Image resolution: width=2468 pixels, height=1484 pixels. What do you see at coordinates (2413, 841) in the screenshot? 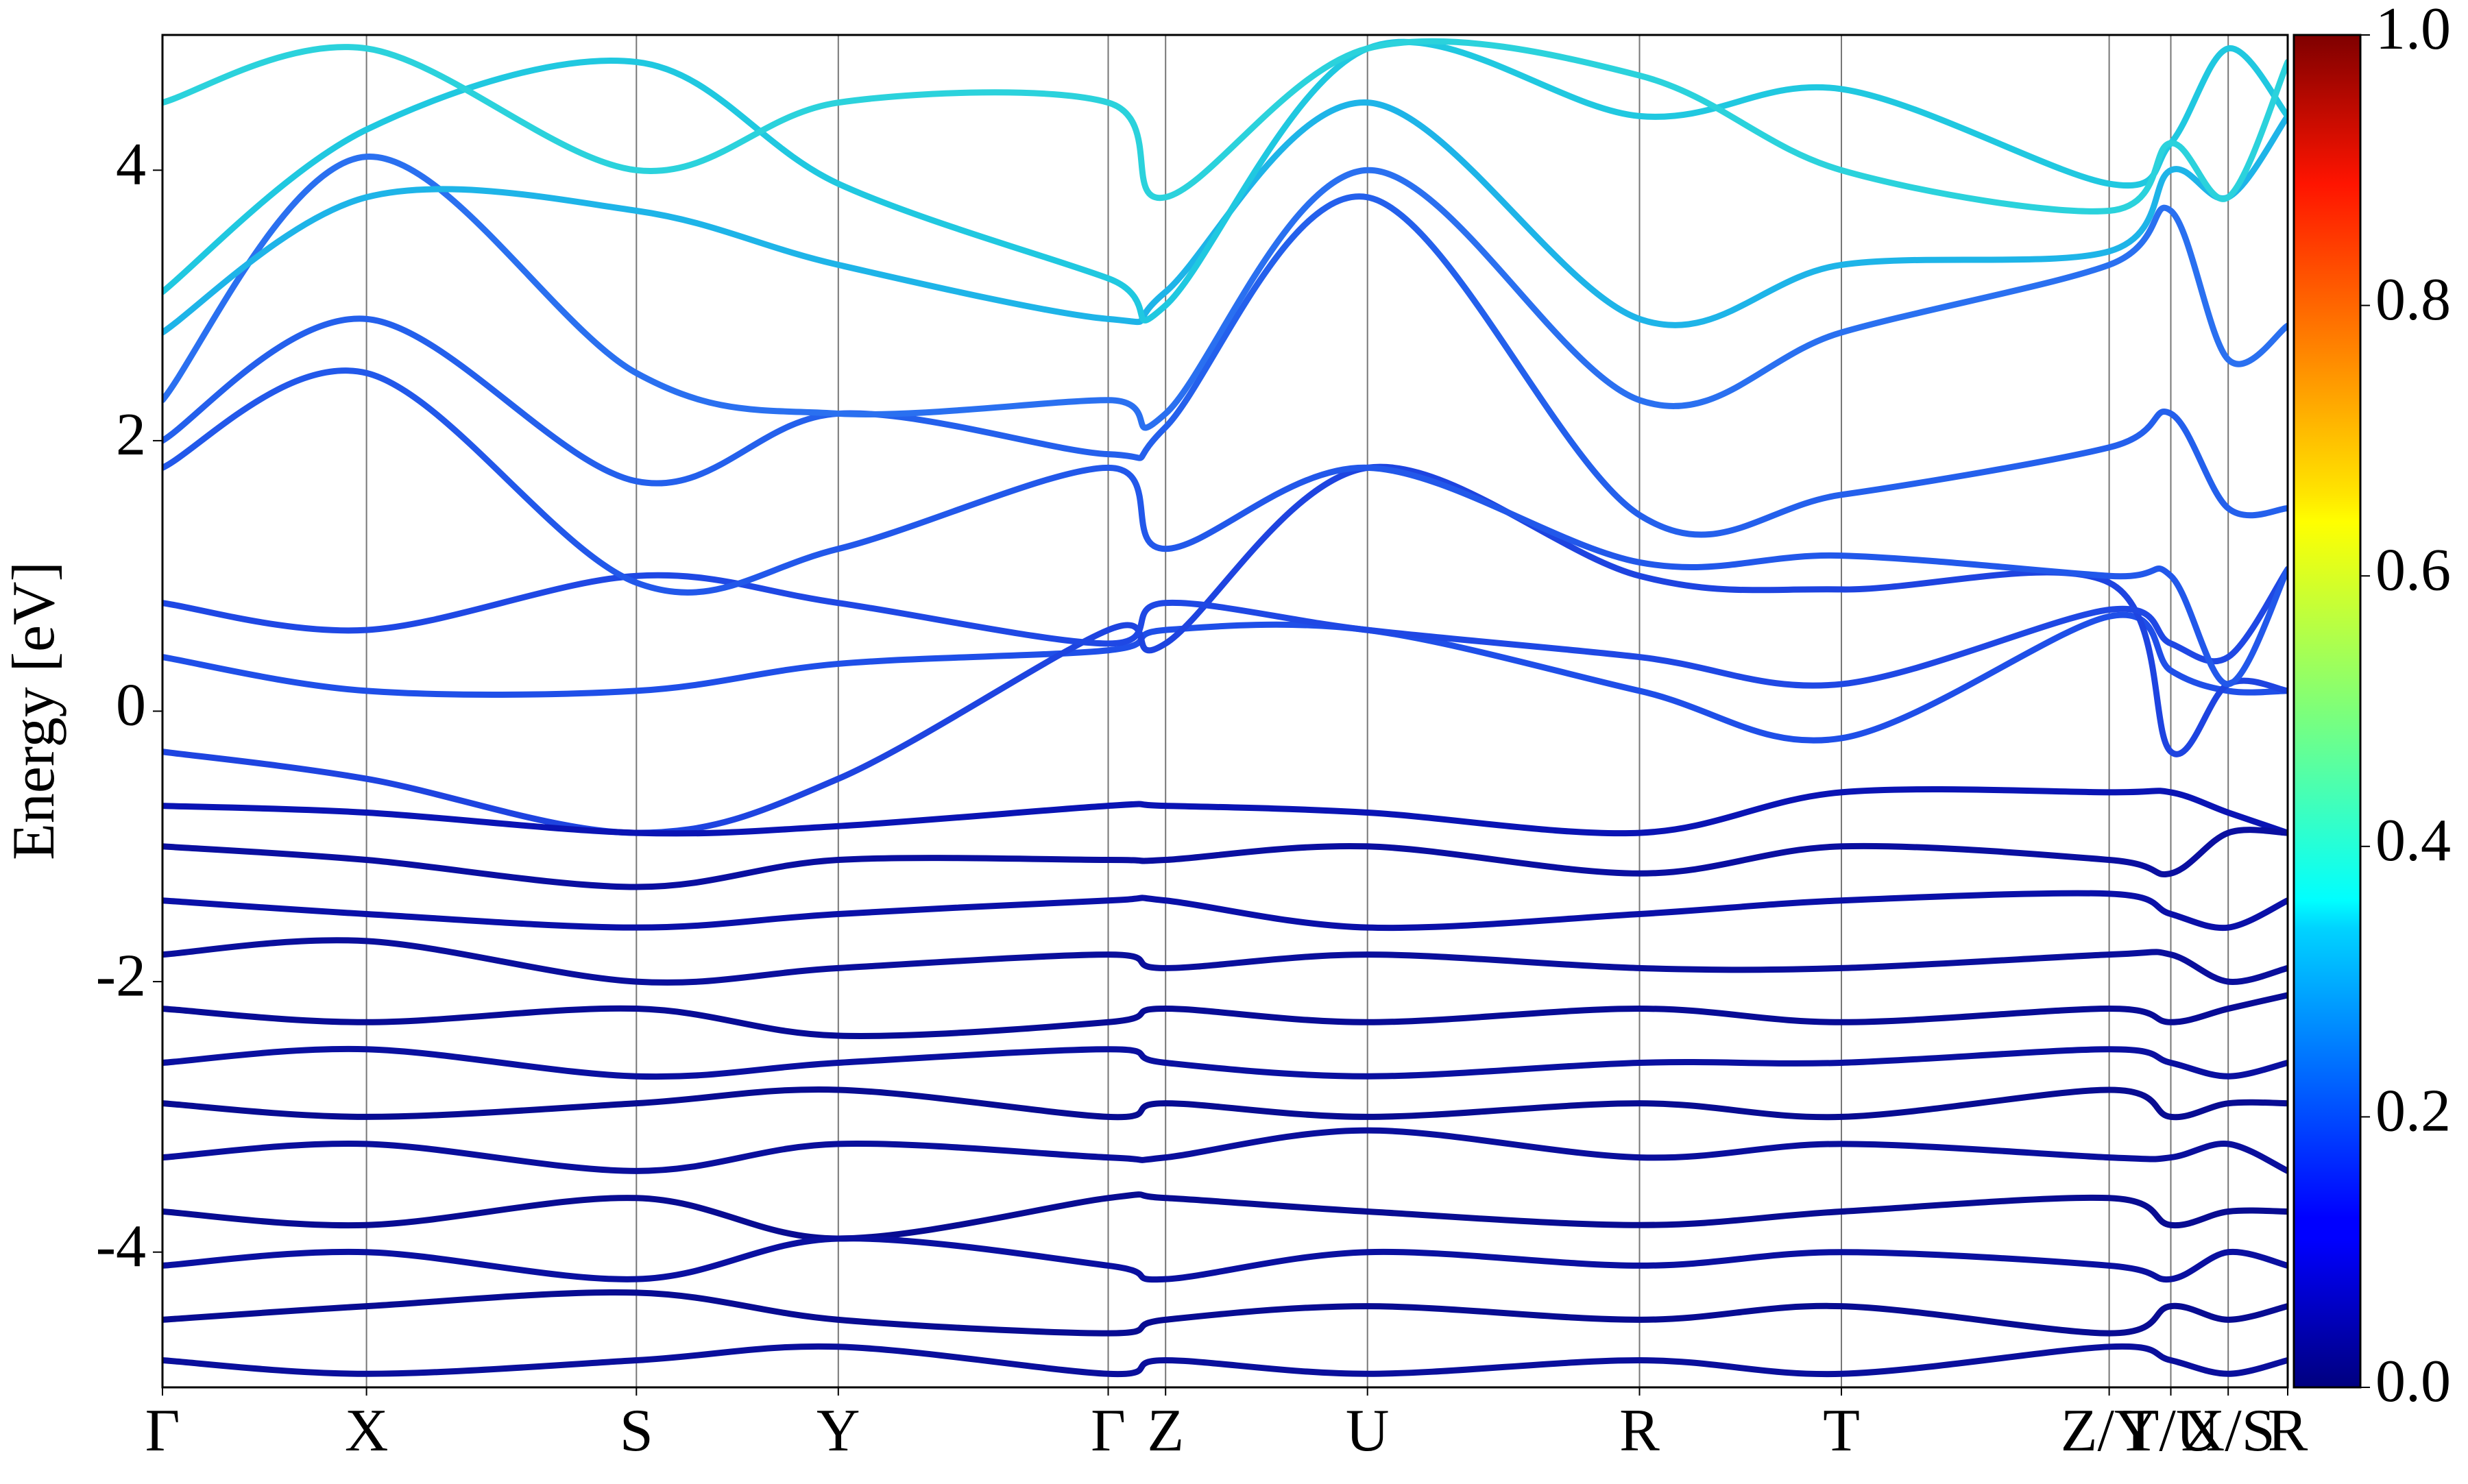
I see `colorbar-tick-label: 0.4` at bounding box center [2413, 841].